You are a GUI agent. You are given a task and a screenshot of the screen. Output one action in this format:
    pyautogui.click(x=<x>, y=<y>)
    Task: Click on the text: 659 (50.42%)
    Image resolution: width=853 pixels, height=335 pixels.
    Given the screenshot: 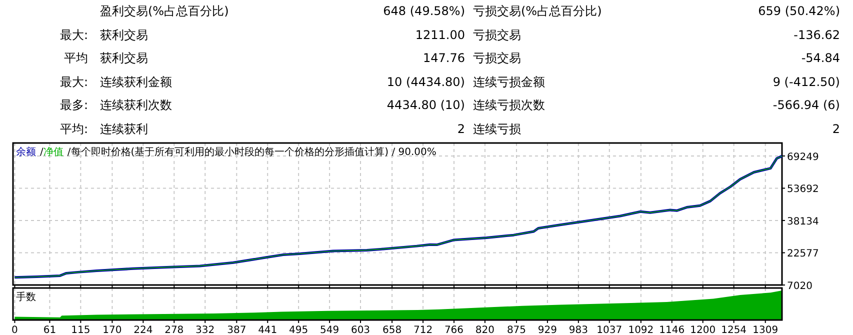 What is the action you would take?
    pyautogui.click(x=799, y=11)
    